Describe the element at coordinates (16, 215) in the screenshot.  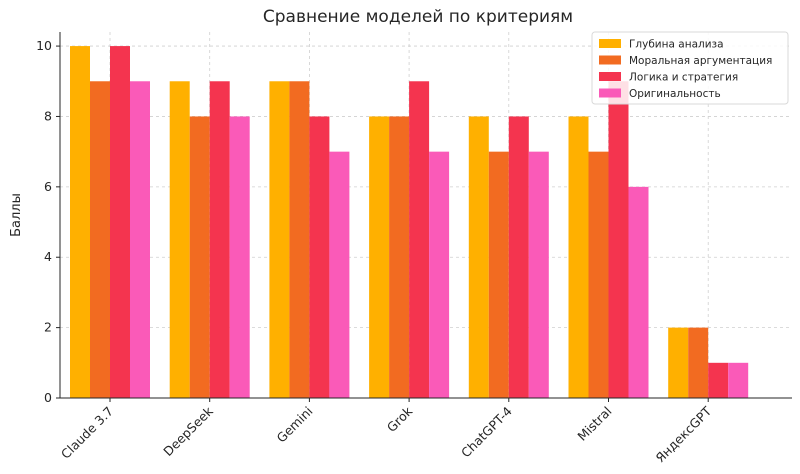
I see `y-axis-label: Баллы` at that location.